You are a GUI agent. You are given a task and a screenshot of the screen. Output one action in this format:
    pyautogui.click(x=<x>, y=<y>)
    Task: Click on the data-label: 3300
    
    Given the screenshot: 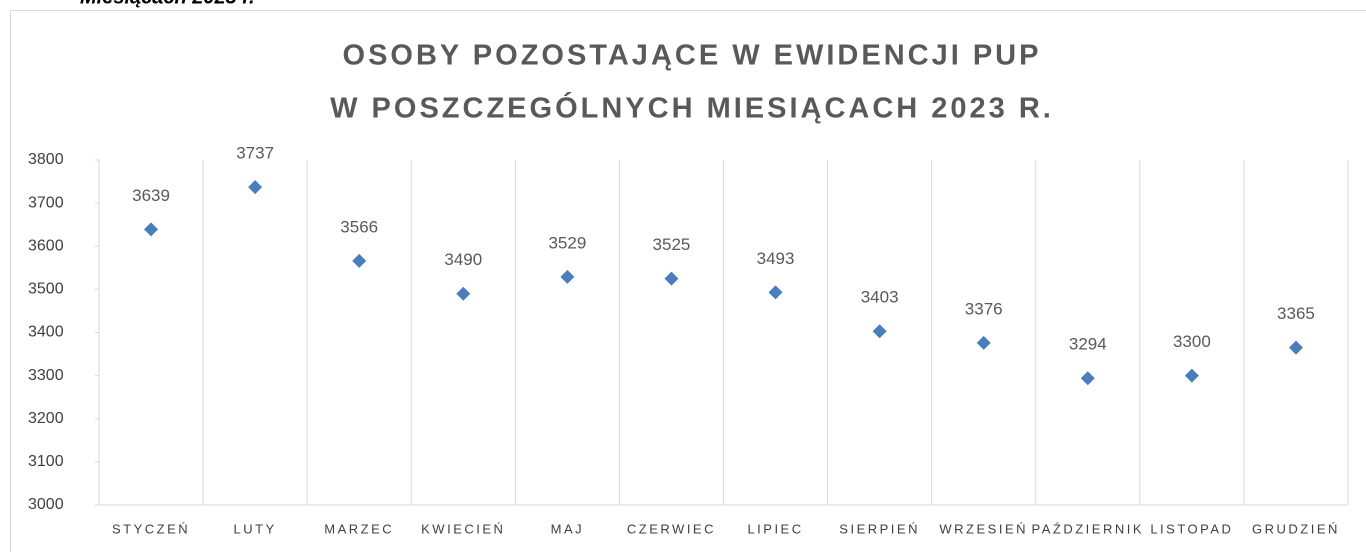 What is the action you would take?
    pyautogui.click(x=1192, y=341)
    